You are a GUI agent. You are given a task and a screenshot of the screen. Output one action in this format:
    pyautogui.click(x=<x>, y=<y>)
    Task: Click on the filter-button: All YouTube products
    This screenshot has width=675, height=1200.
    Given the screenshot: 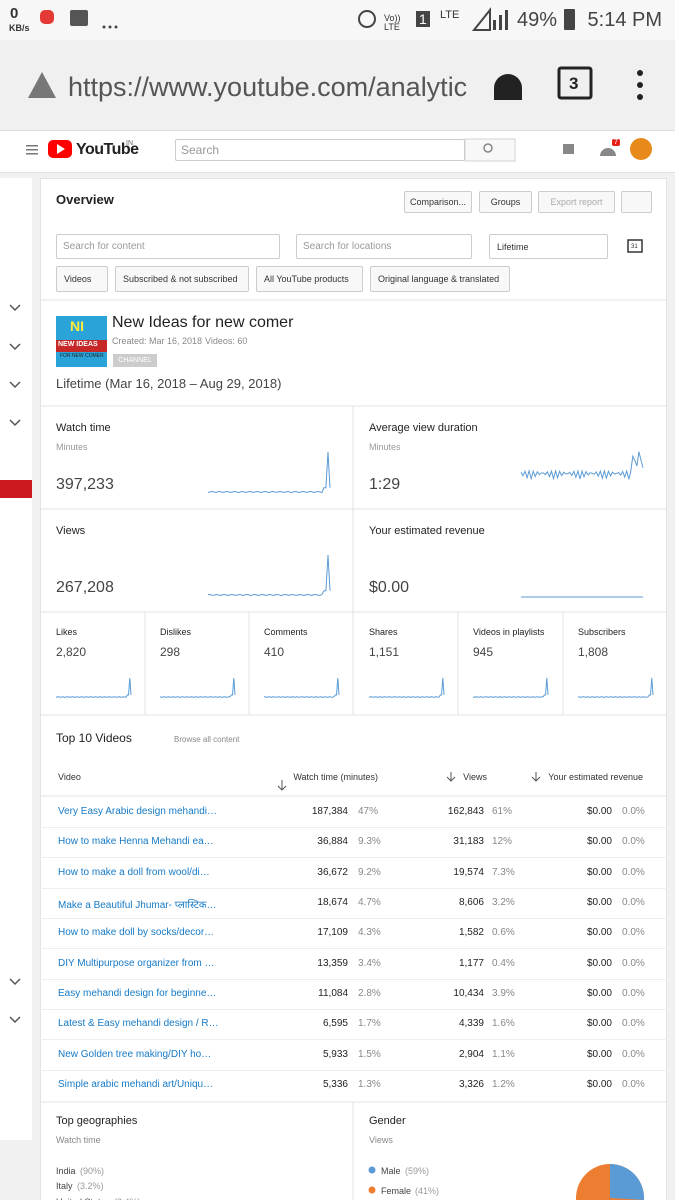 What is the action you would take?
    pyautogui.click(x=309, y=279)
    